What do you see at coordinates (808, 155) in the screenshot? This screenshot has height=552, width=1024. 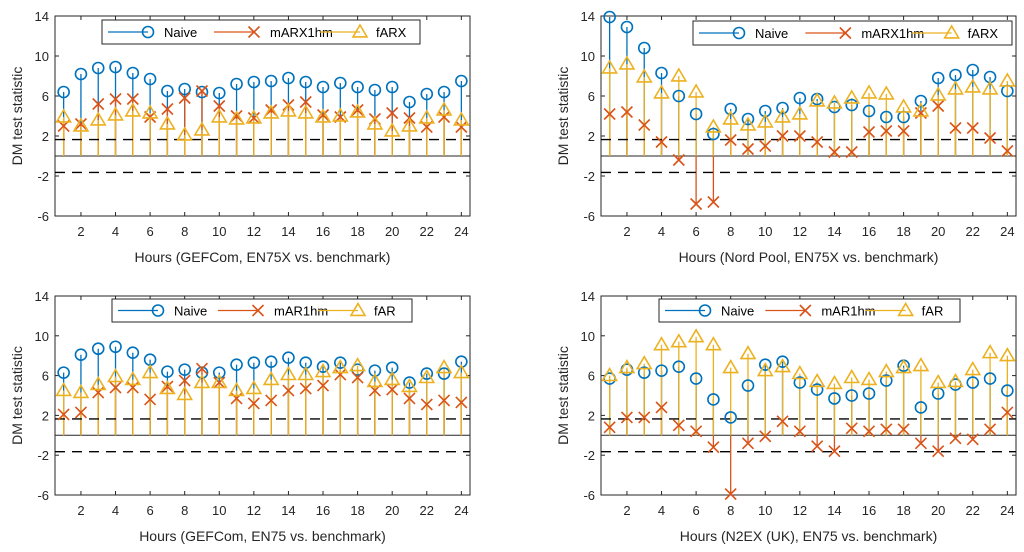 I see `markers-marx1hm` at bounding box center [808, 155].